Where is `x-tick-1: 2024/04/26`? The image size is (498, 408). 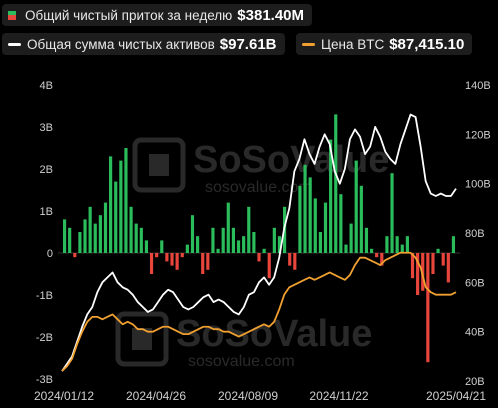 x-tick-1: 2024/04/26 is located at coordinates (156, 396).